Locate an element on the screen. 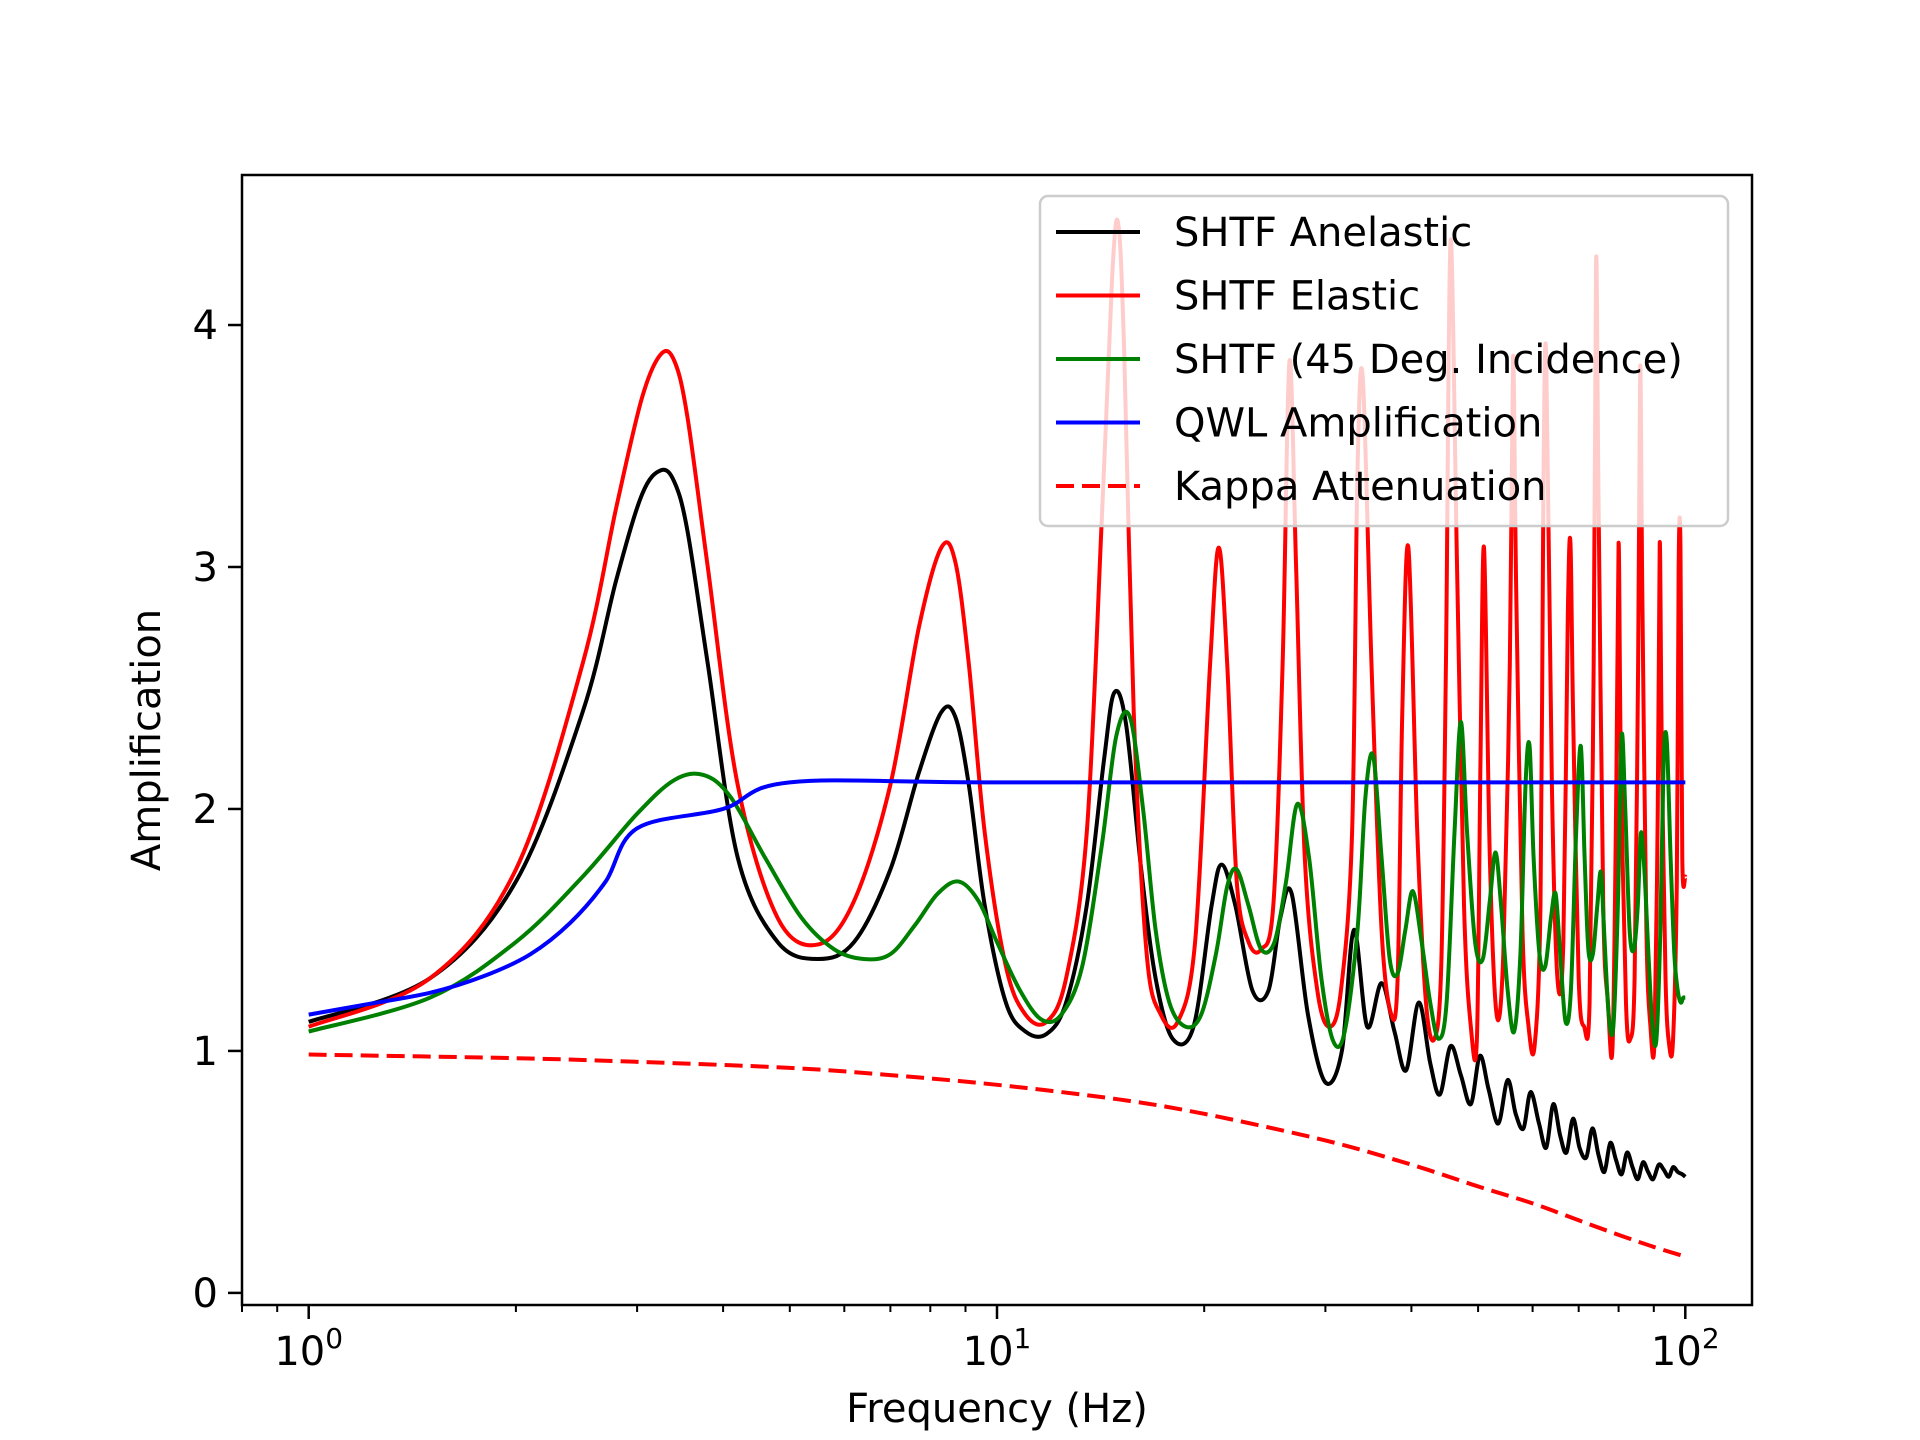  y-tick-label: 0 is located at coordinates (205, 1294).